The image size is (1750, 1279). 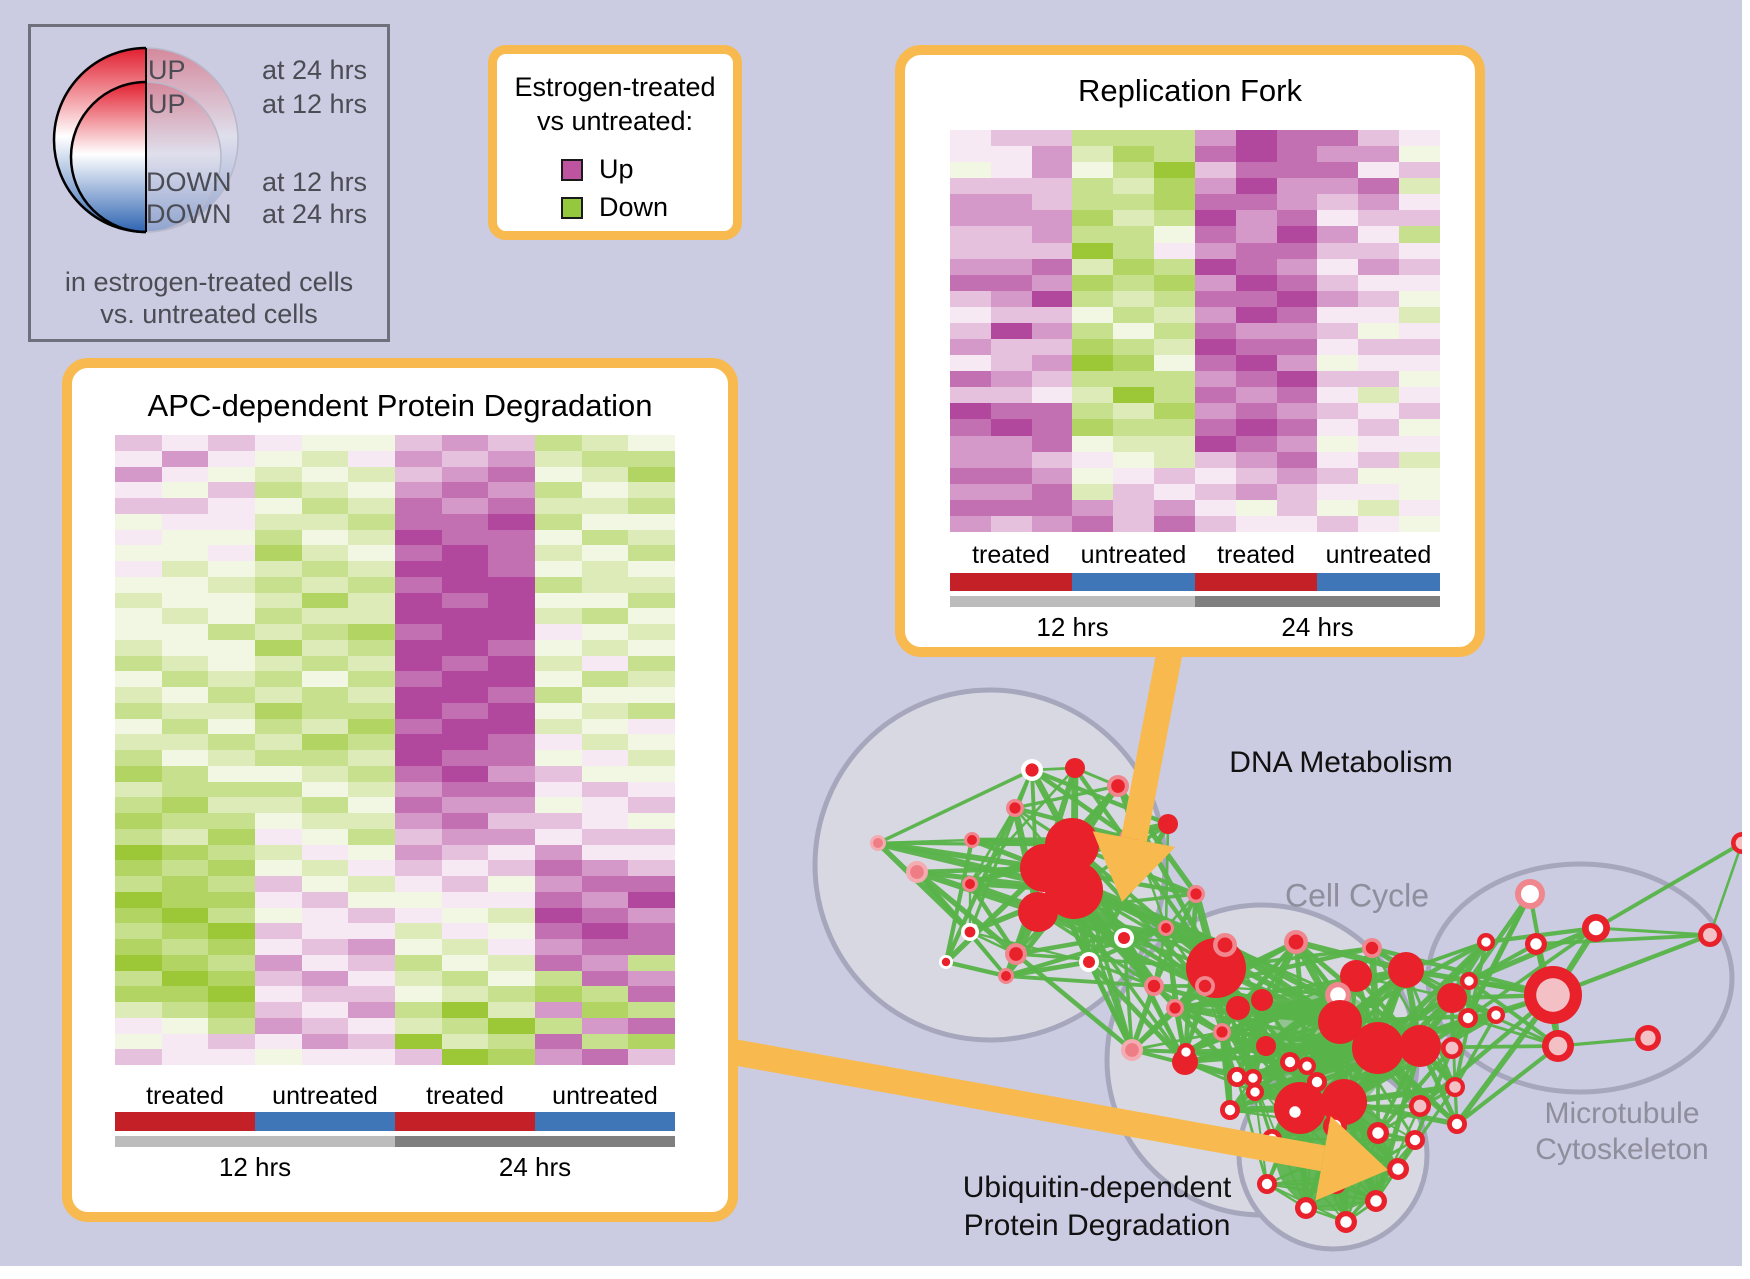 I want to click on estrogen-legend-box: Estrogen-treated vs untreated: Up Down, so click(x=615, y=142).